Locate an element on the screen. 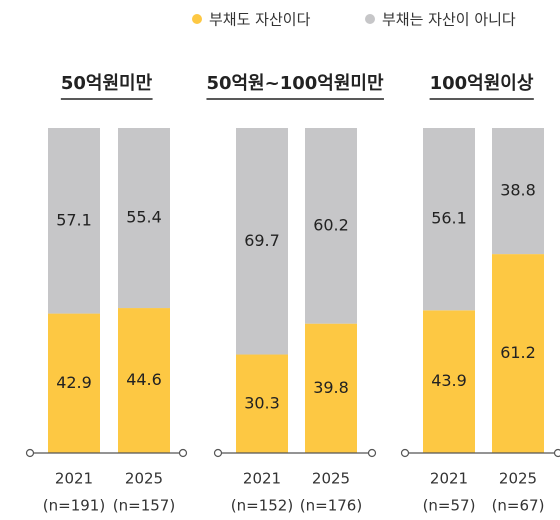  sample-size-label: (n=157) is located at coordinates (144, 506).